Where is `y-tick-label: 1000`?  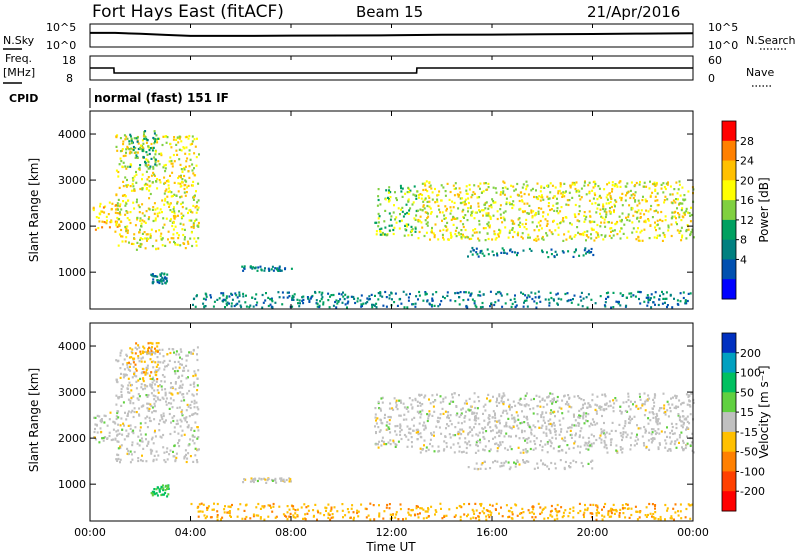 y-tick-label: 1000 is located at coordinates (72, 272).